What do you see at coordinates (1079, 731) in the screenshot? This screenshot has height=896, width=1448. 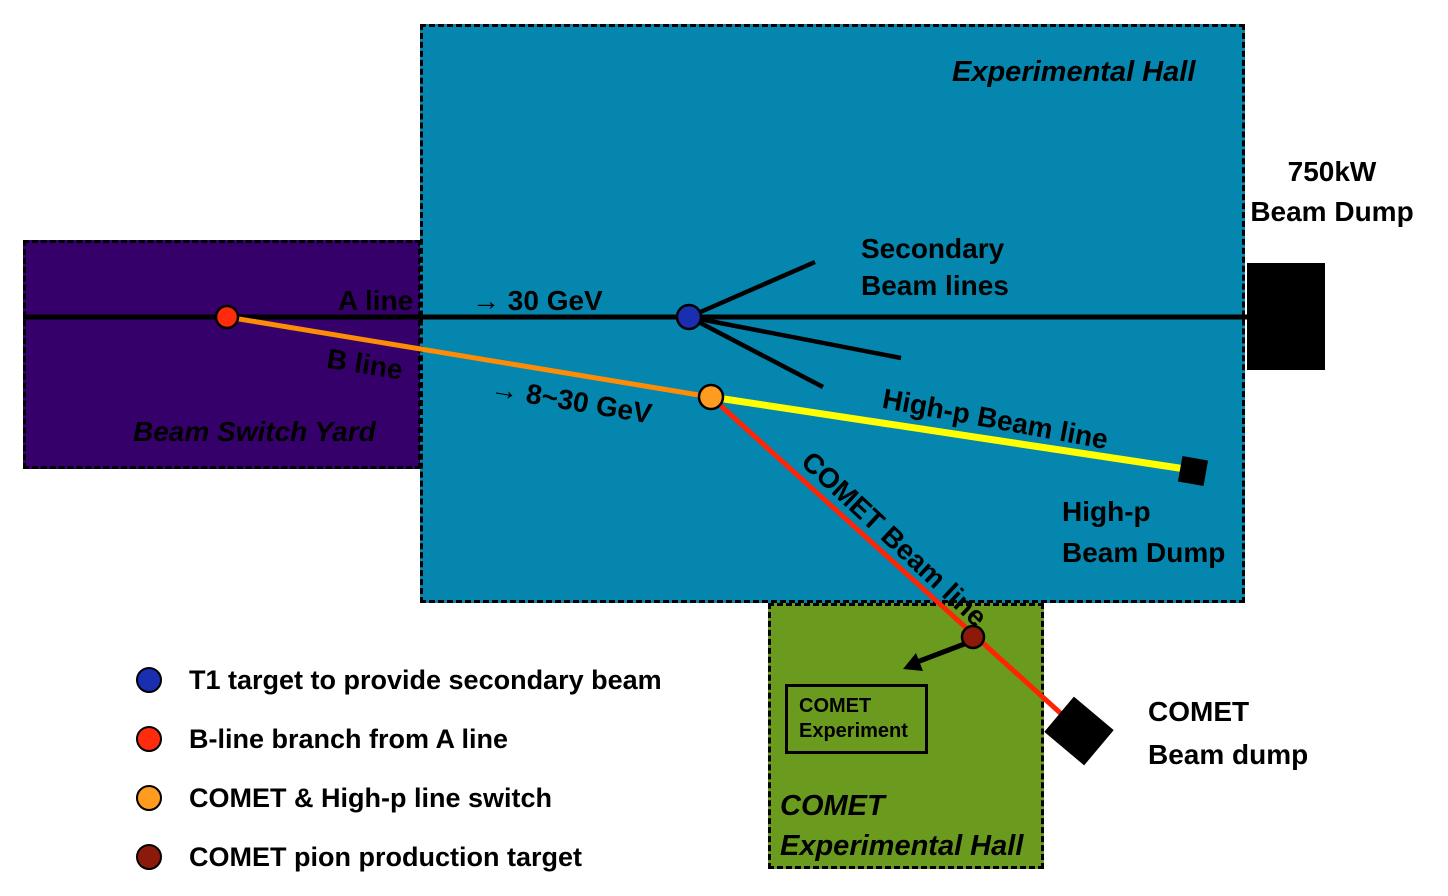 I see `comet-beam-dump` at bounding box center [1079, 731].